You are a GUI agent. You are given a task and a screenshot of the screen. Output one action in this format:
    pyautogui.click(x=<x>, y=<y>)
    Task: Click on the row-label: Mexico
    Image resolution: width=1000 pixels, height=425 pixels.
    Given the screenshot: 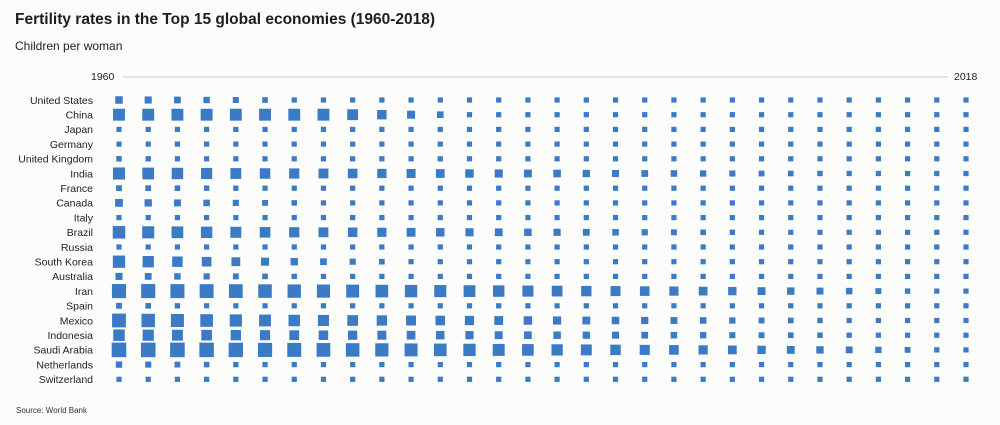 What is the action you would take?
    pyautogui.click(x=76, y=321)
    